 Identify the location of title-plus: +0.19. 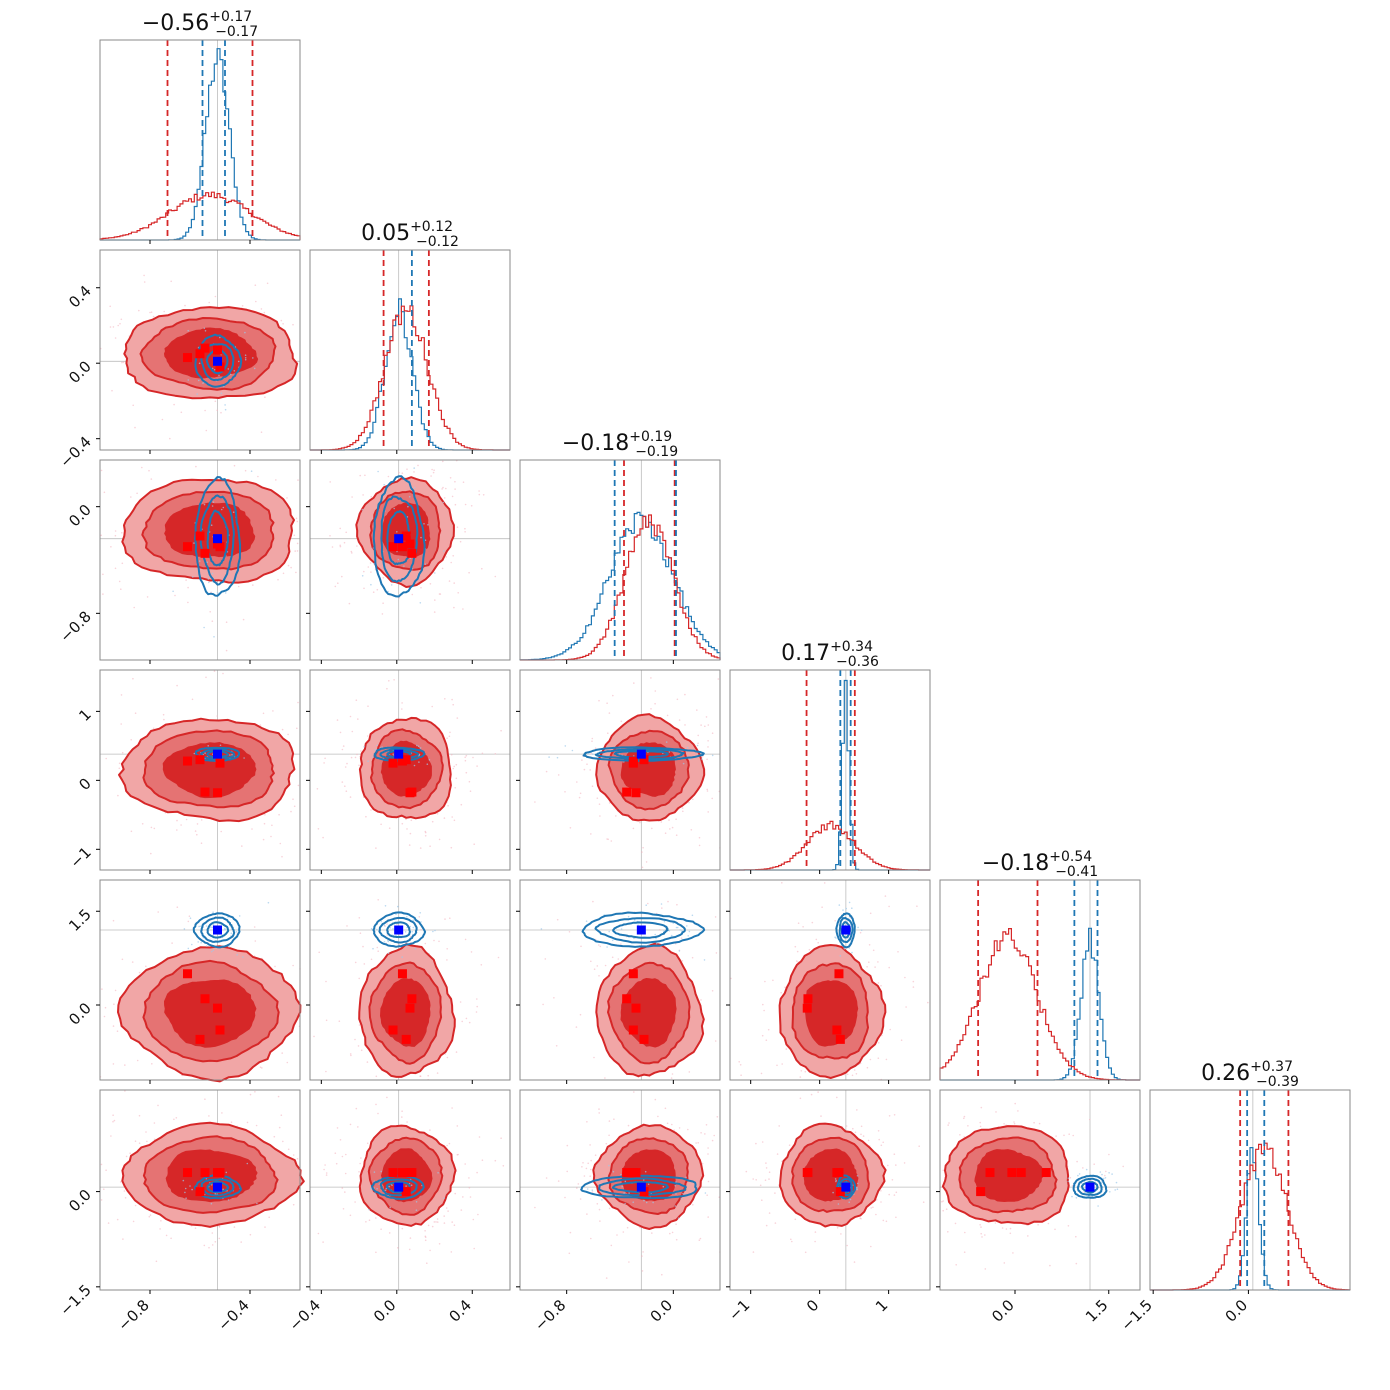
(650, 437).